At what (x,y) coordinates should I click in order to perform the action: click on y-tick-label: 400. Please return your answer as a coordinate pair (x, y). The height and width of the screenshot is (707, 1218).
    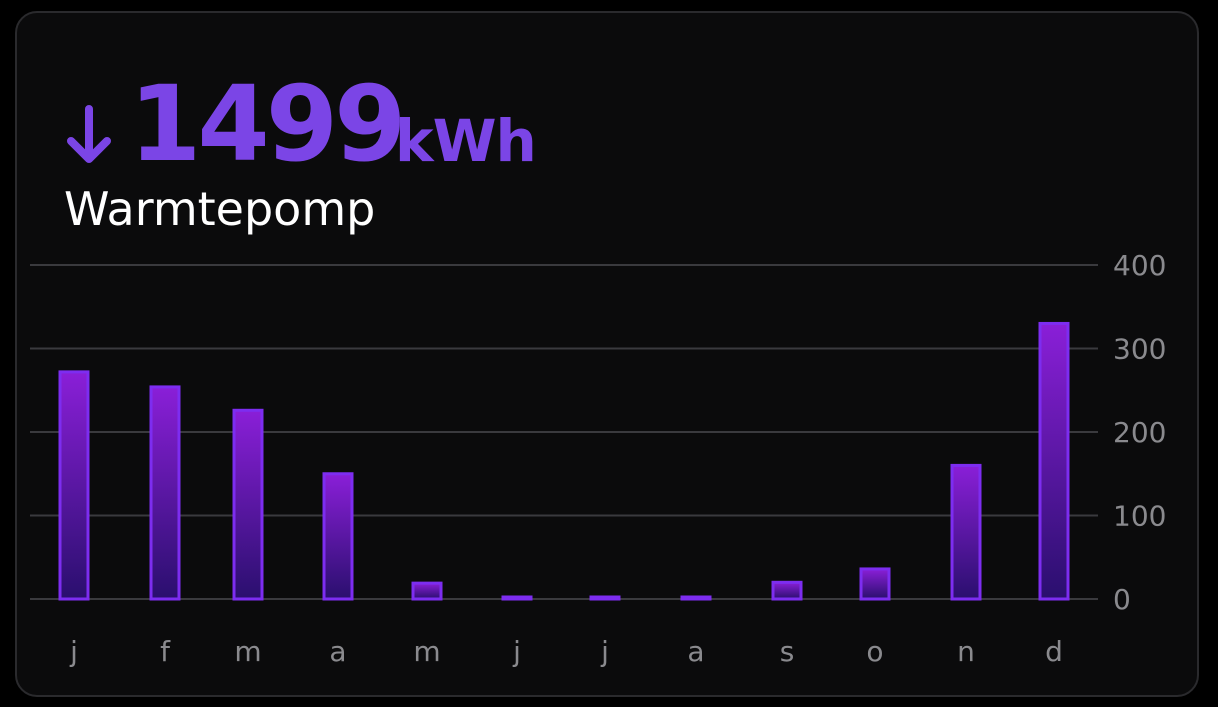
    Looking at the image, I should click on (1139, 265).